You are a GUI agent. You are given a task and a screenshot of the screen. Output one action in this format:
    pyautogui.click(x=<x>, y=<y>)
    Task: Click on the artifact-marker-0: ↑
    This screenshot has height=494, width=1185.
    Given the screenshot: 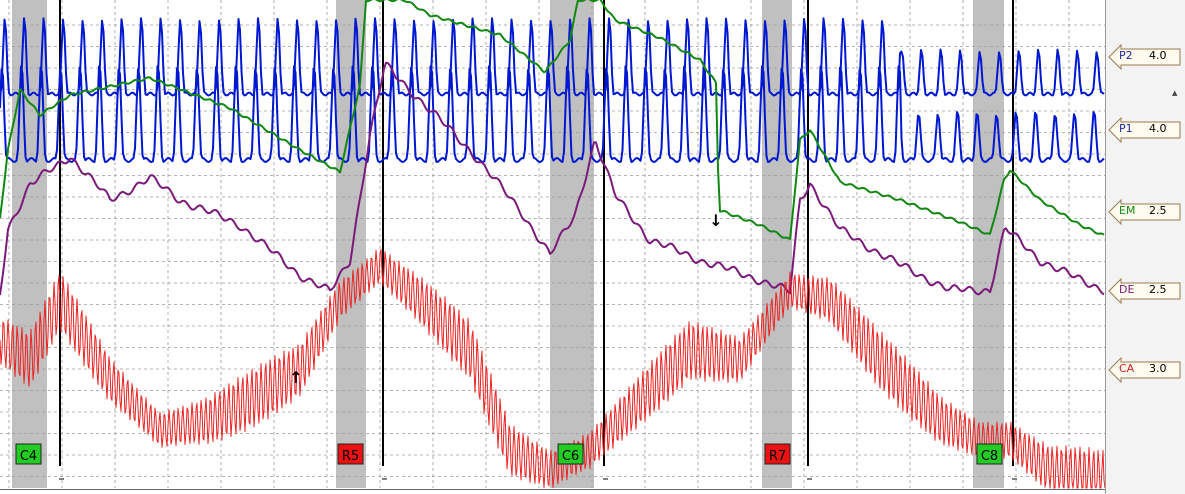 What is the action you would take?
    pyautogui.click(x=295, y=377)
    